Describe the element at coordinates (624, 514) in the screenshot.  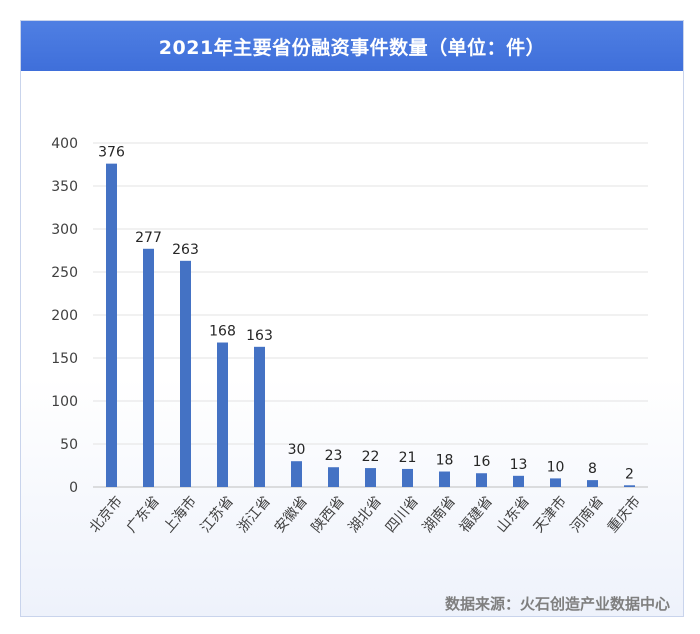
I see `x-tick-label: 重庆市` at that location.